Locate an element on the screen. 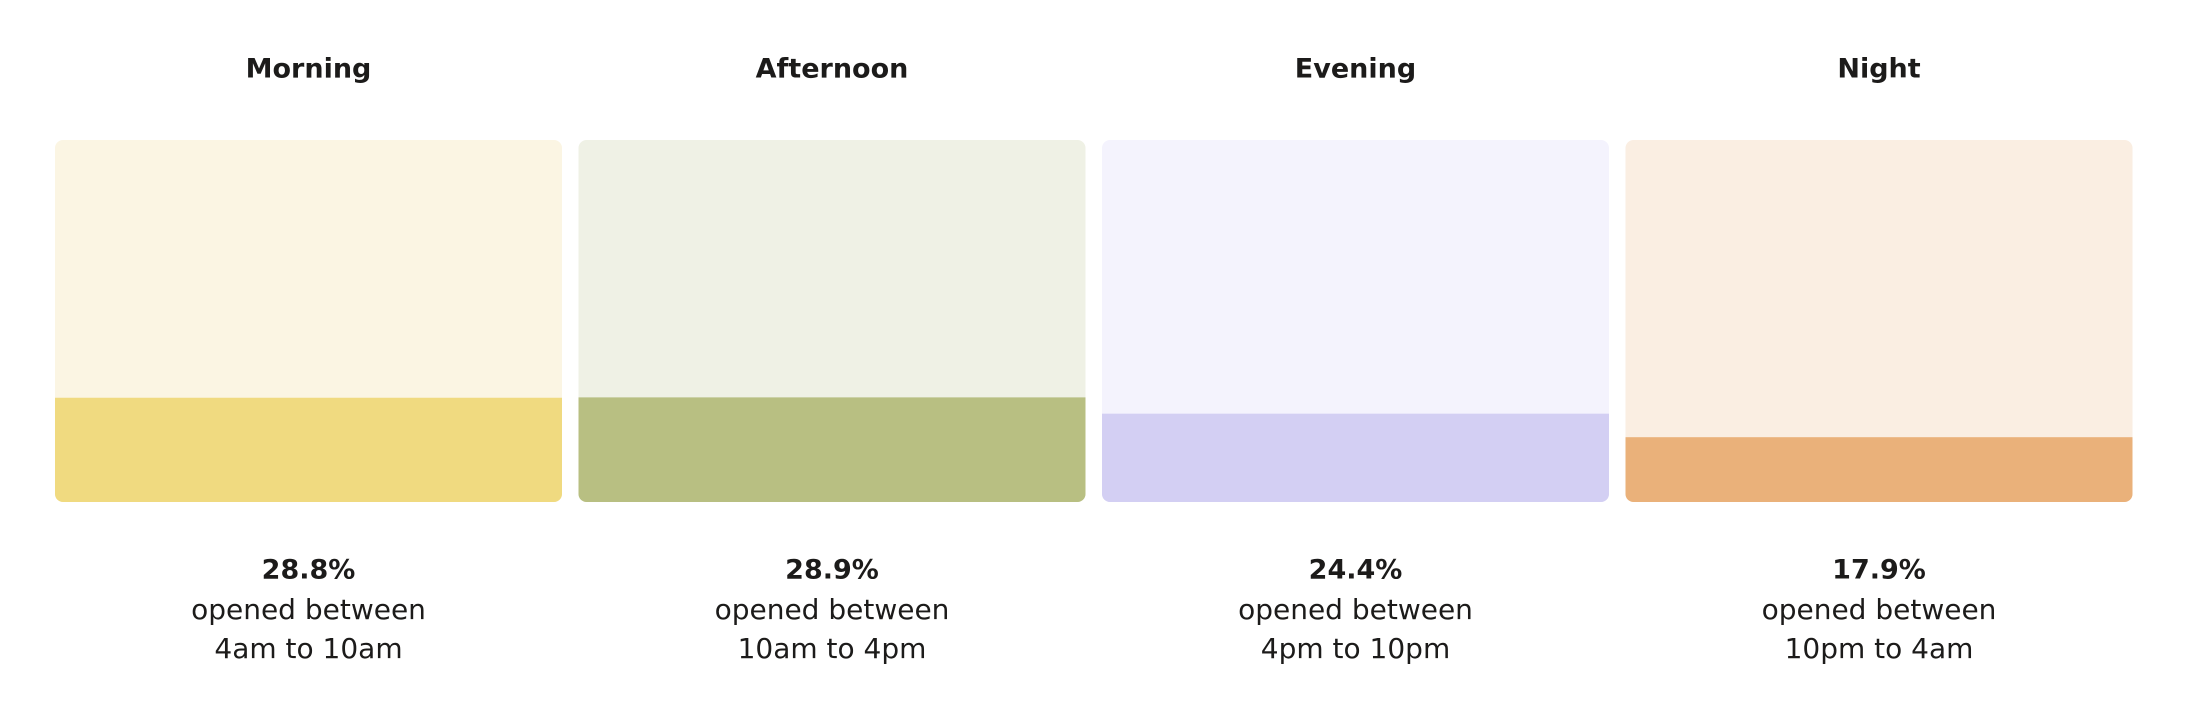 Image resolution: width=2188 pixels, height=726 pixels. card-title: Afternoon is located at coordinates (832, 69).